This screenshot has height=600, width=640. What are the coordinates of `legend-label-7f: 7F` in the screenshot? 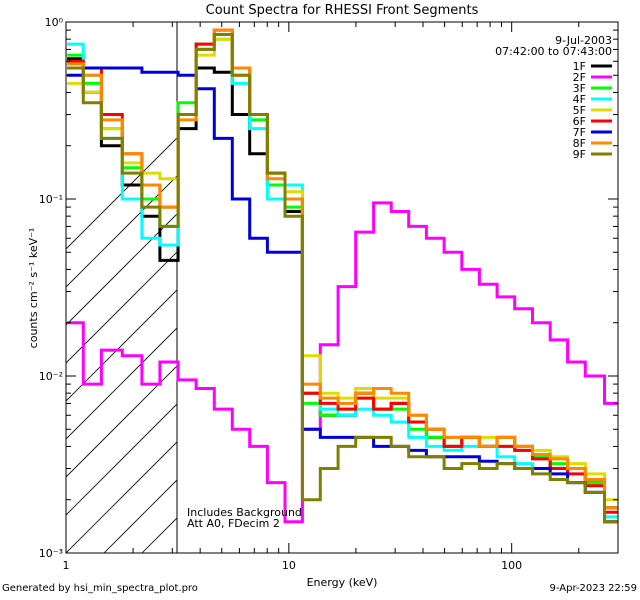 It's located at (579, 132).